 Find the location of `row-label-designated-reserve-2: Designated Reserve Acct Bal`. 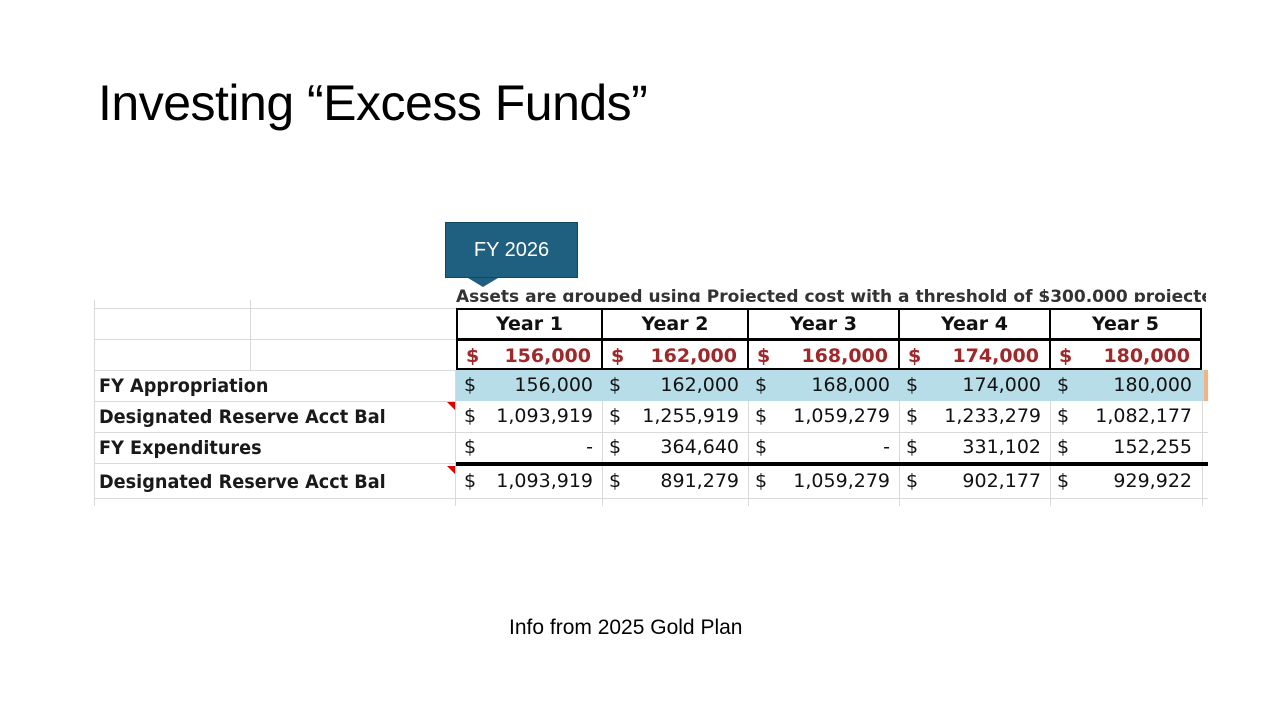

row-label-designated-reserve-2: Designated Reserve Acct Bal is located at coordinates (242, 482).